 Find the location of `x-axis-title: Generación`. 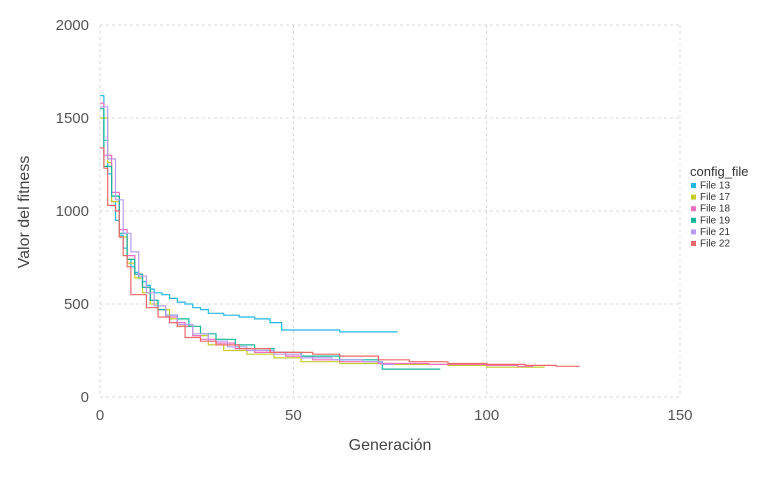

x-axis-title: Generación is located at coordinates (390, 445).